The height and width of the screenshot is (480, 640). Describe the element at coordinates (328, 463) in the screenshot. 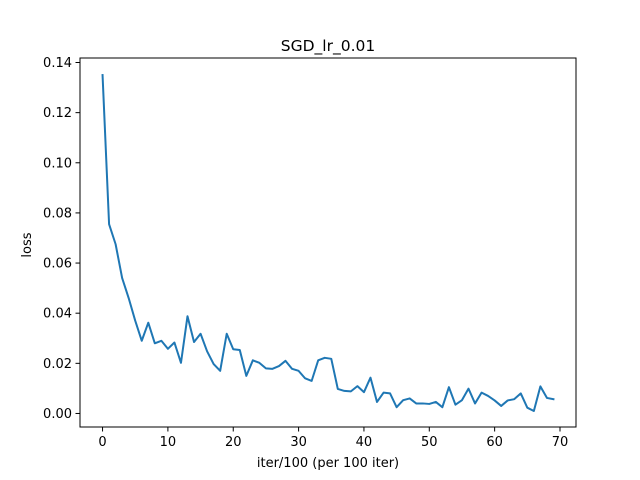

I see `x-axis-label: iter/100 (per 100 iter)` at that location.